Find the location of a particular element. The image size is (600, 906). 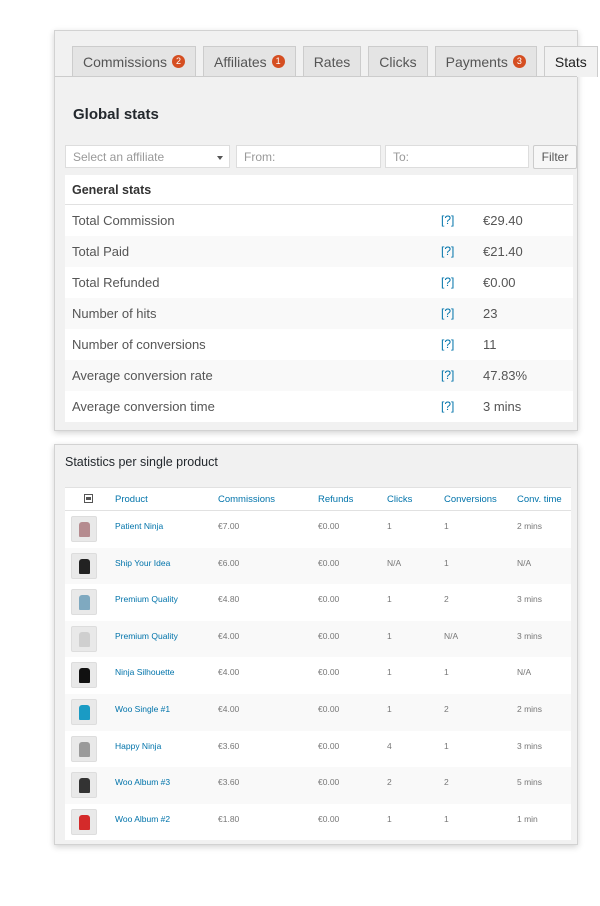

general-stats-header: General stats is located at coordinates (319, 190).